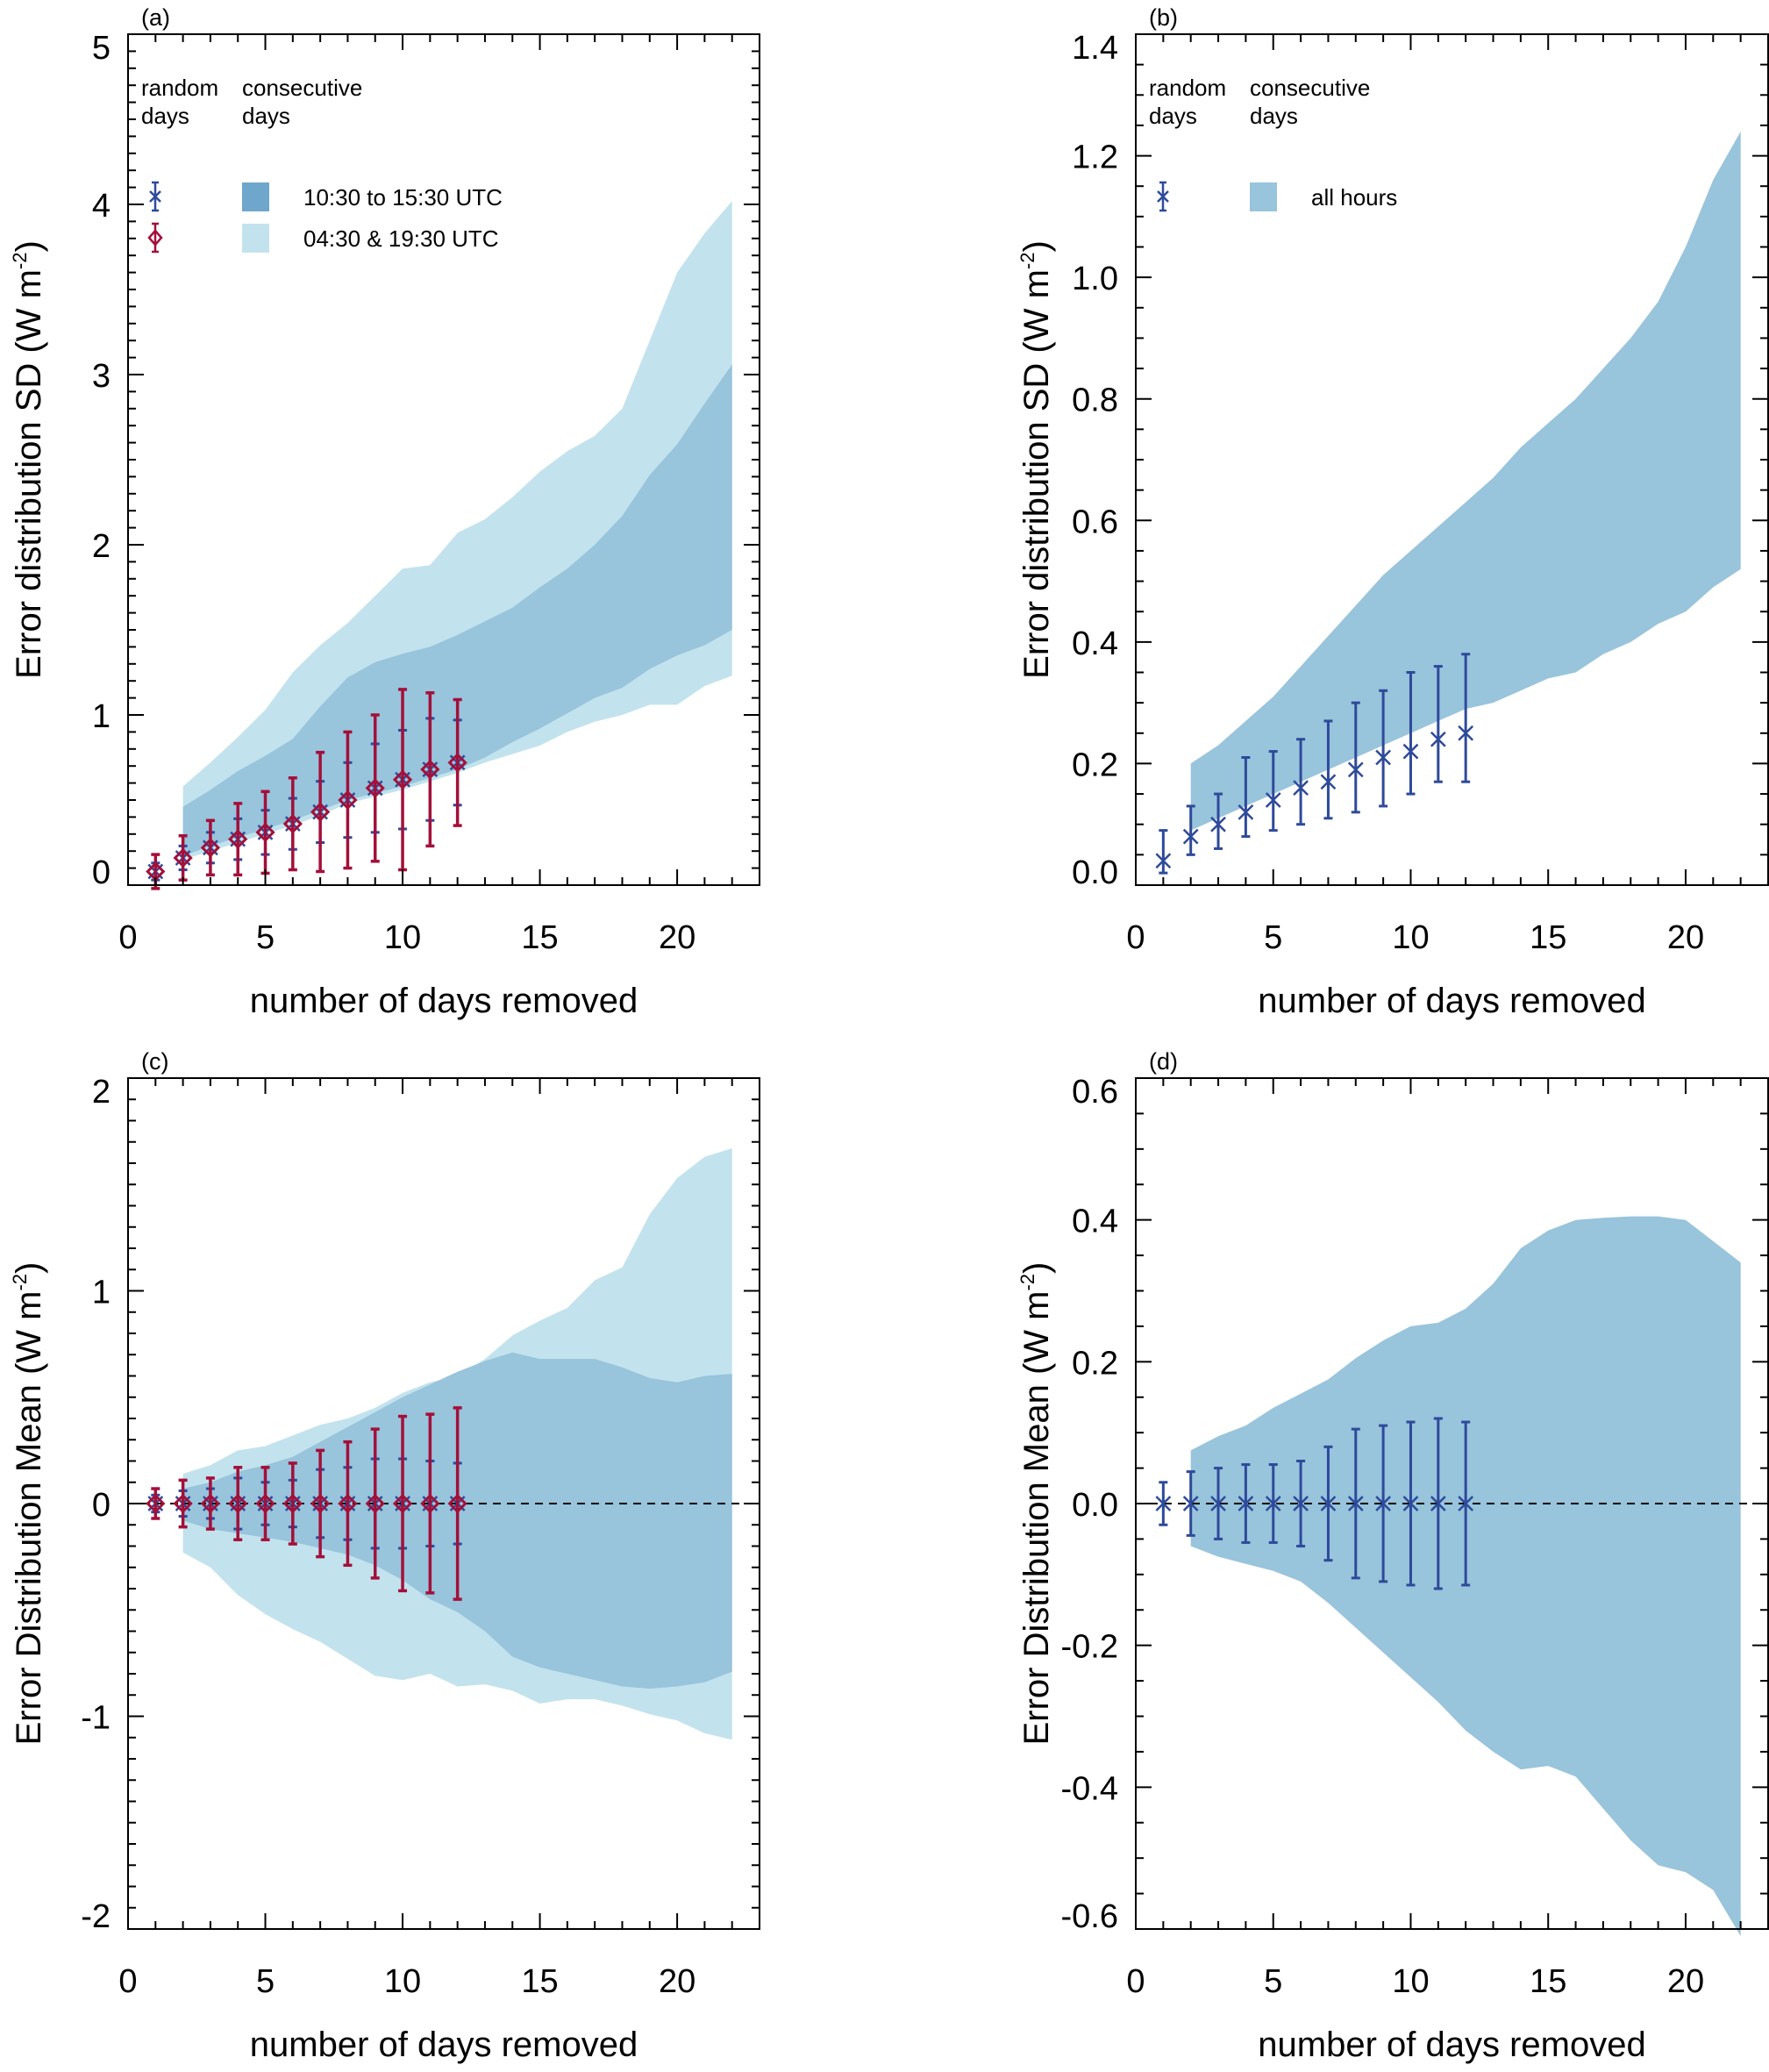 The height and width of the screenshot is (2072, 1769). Describe the element at coordinates (155, 197) in the screenshot. I see `legend-asterisk-icon` at that location.